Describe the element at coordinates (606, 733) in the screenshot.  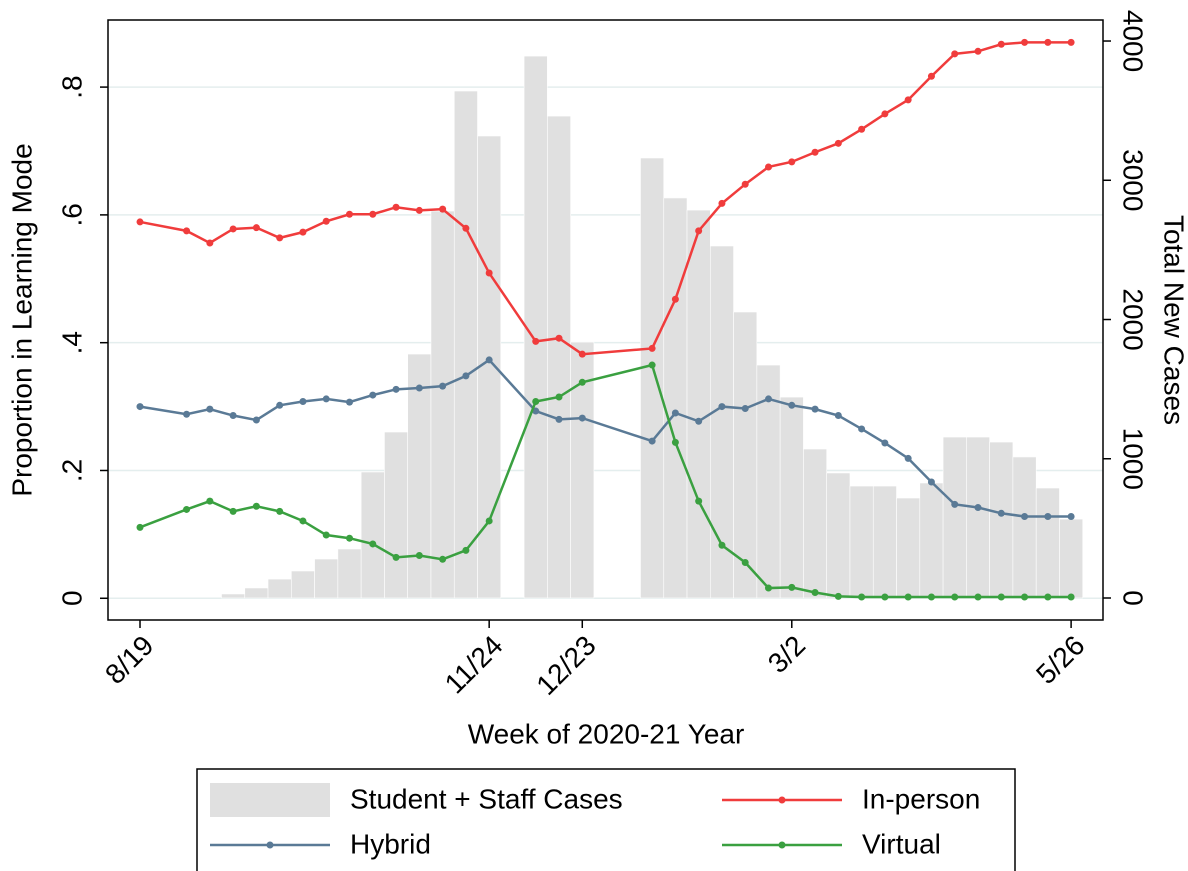
I see `x-axis-label: Week of 2020-21 Year` at that location.